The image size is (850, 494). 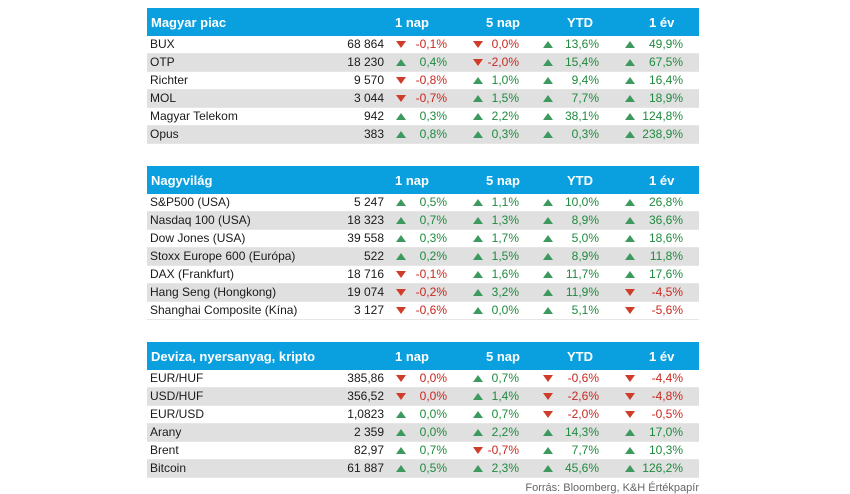 What do you see at coordinates (163, 98) in the screenshot?
I see `instrument-name: MOL` at bounding box center [163, 98].